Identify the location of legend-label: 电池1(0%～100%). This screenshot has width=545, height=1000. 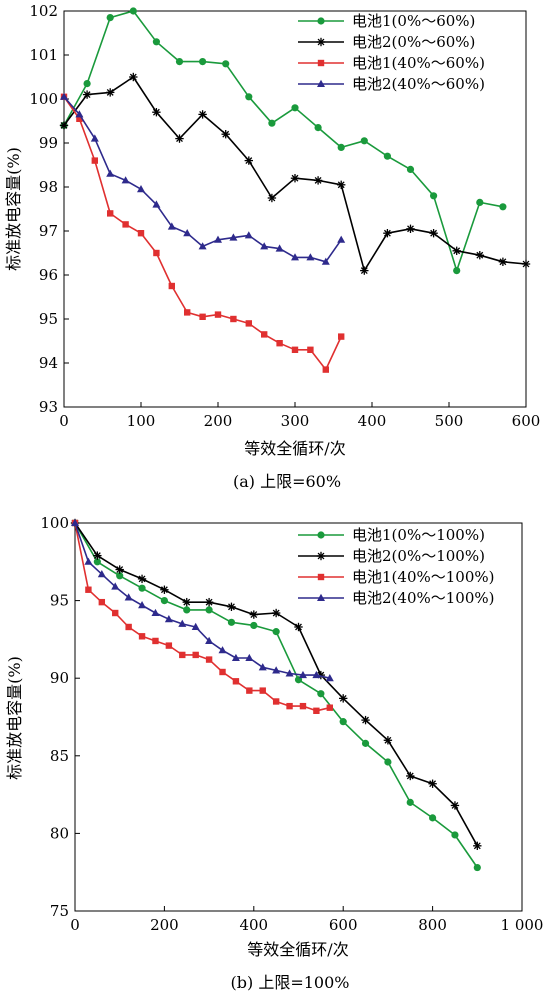
(418, 535).